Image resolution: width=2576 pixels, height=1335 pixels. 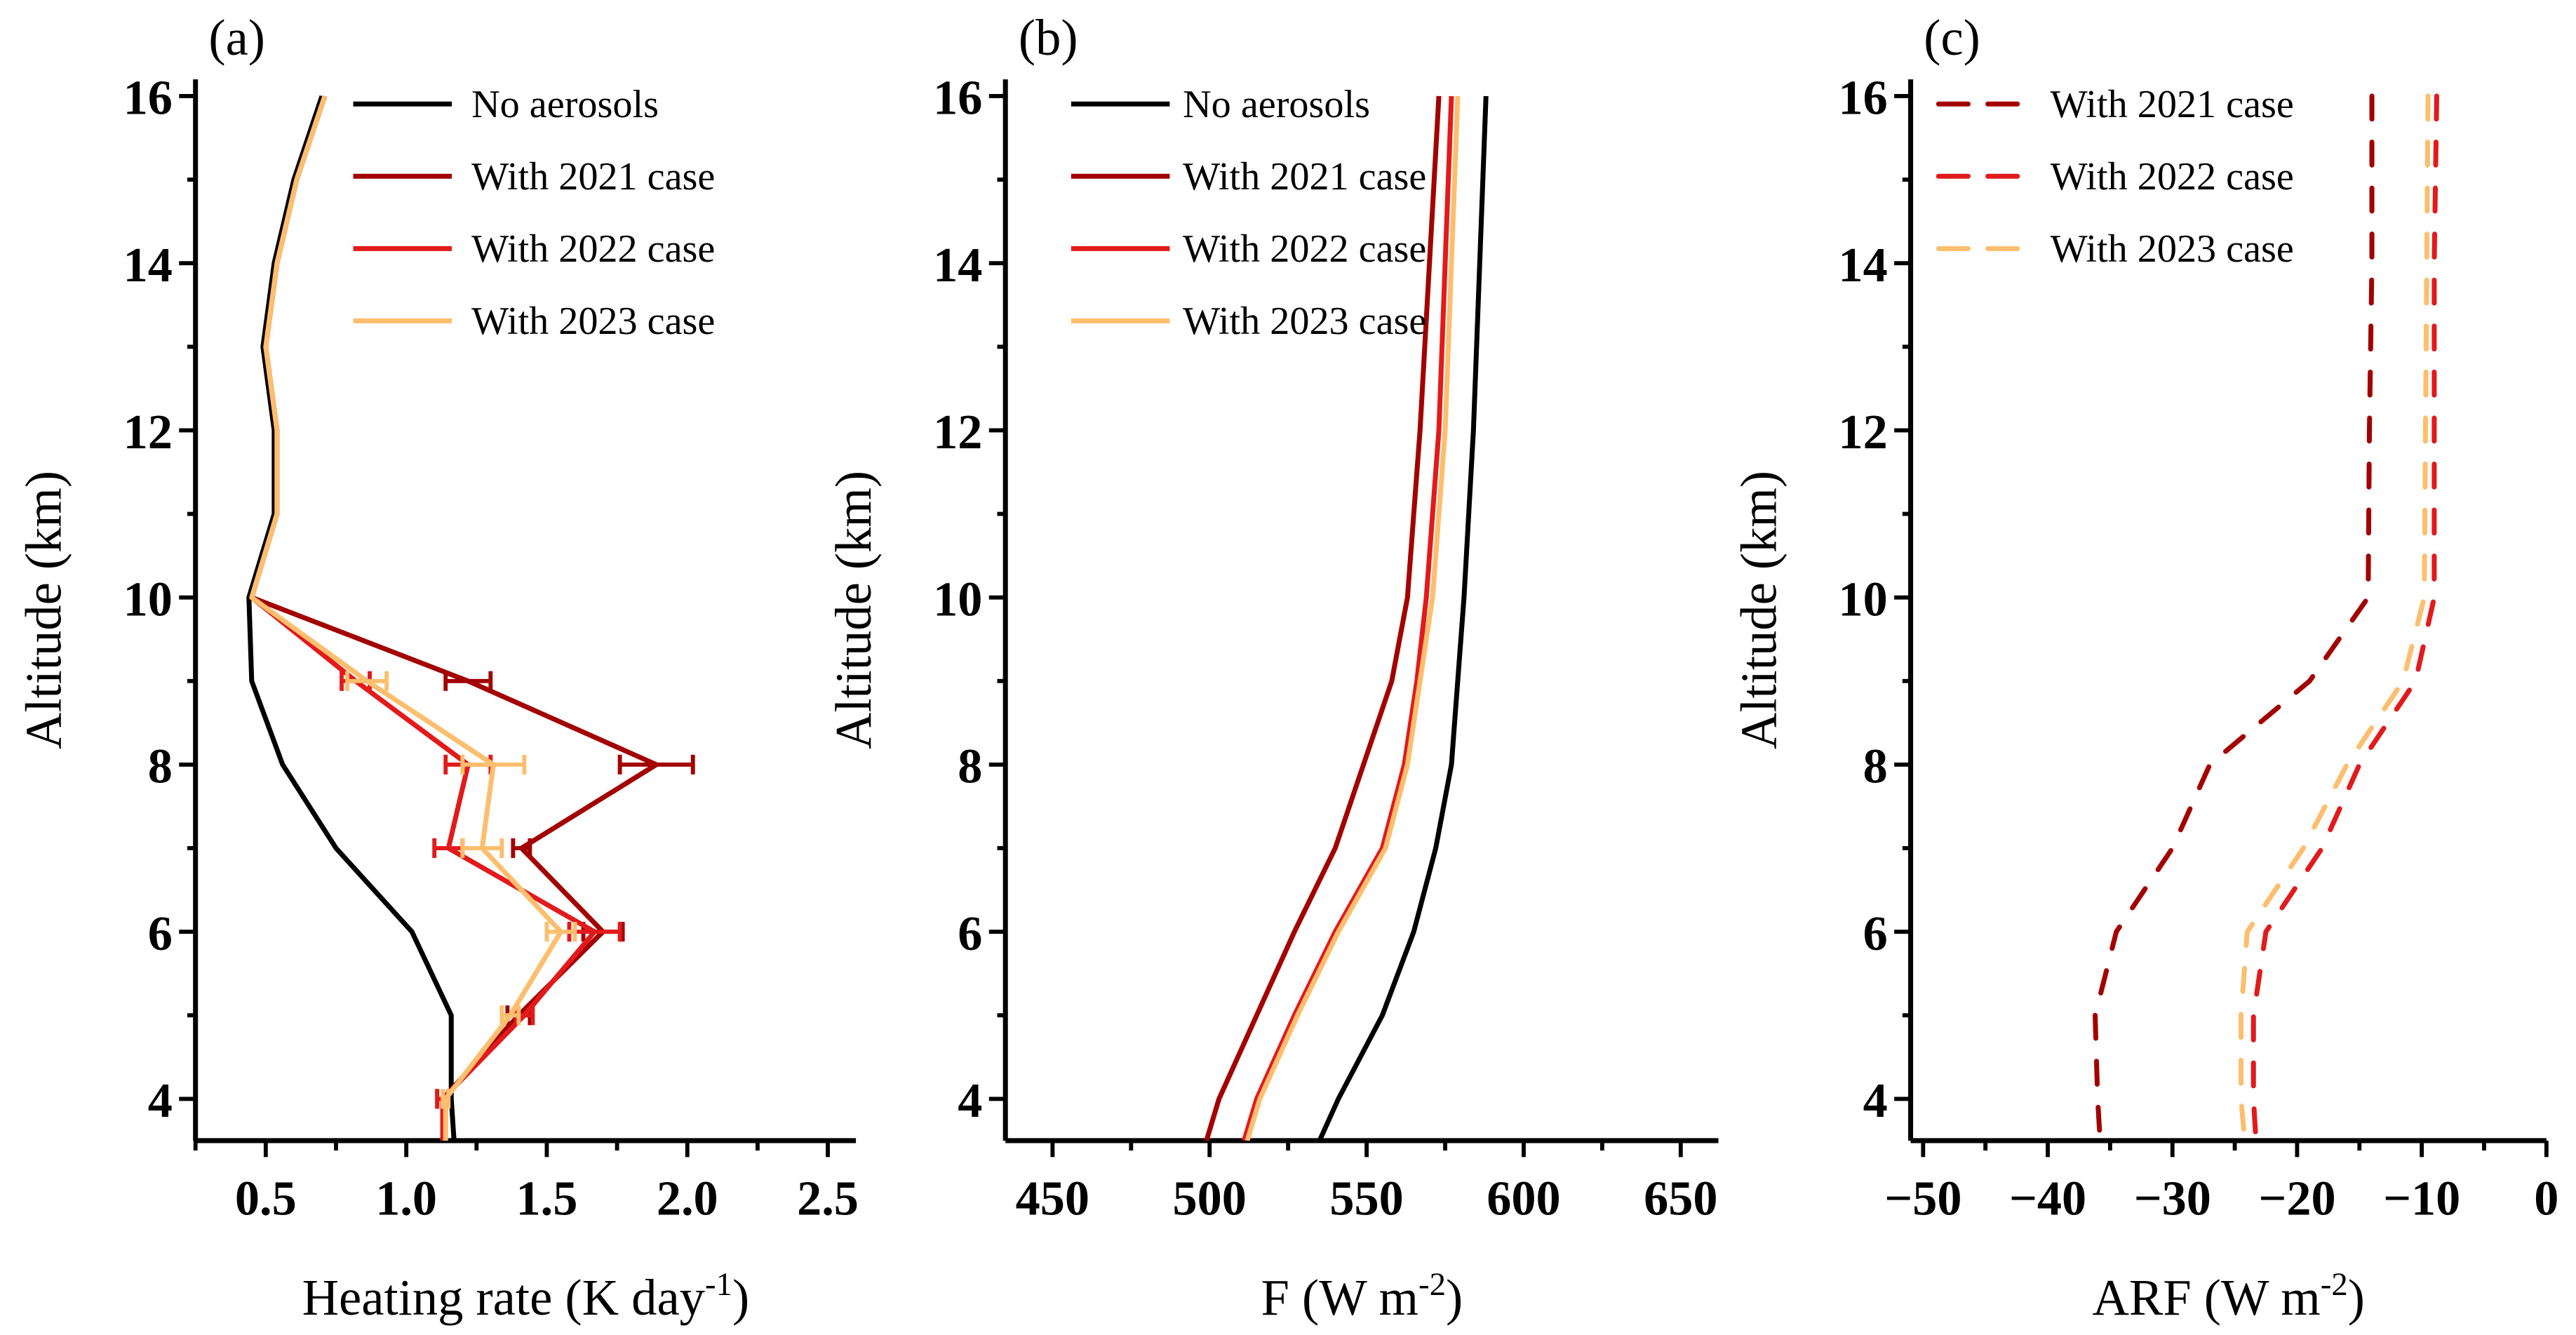 What do you see at coordinates (547, 1199) in the screenshot?
I see `x-tick-label: 1.5` at bounding box center [547, 1199].